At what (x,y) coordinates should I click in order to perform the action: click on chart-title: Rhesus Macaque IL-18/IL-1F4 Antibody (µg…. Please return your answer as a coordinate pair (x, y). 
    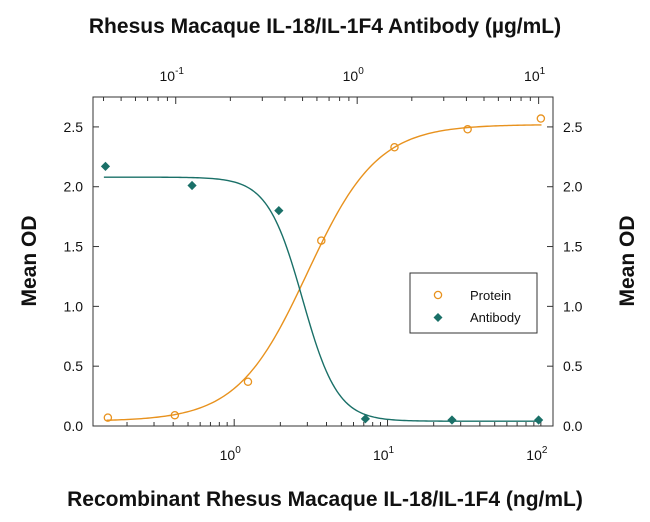
    Looking at the image, I should click on (325, 26).